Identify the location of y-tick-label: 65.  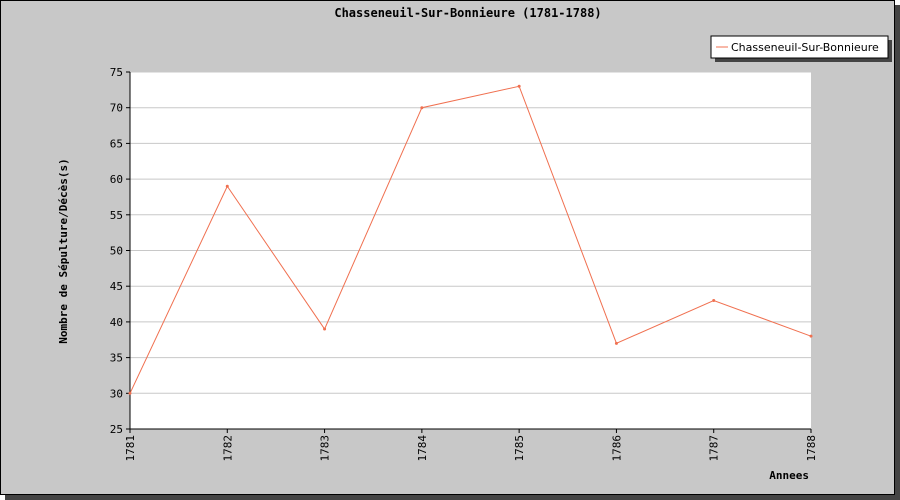
(116, 143).